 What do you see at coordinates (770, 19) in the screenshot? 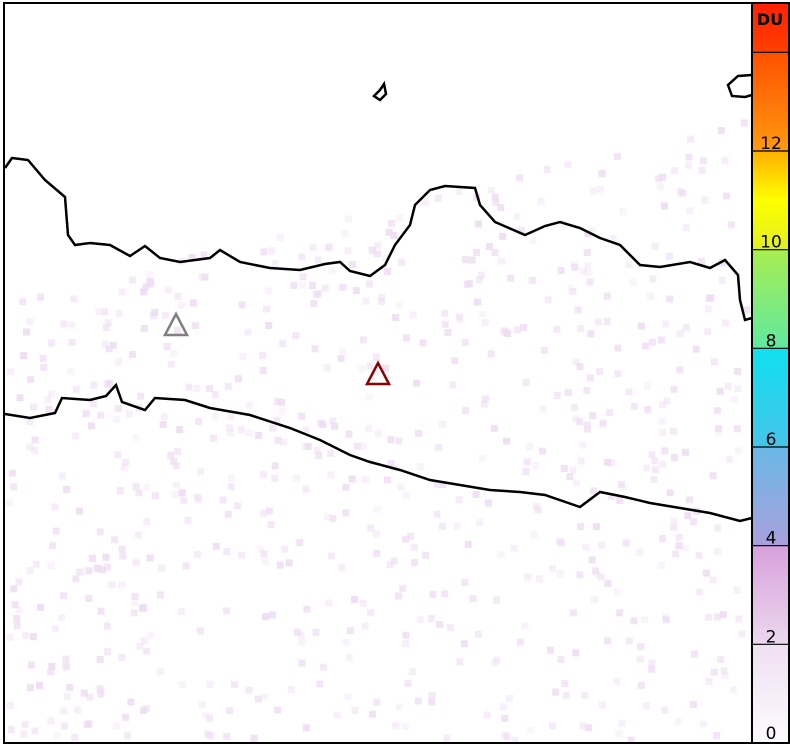
I see `colorbar-unit-label: DU` at bounding box center [770, 19].